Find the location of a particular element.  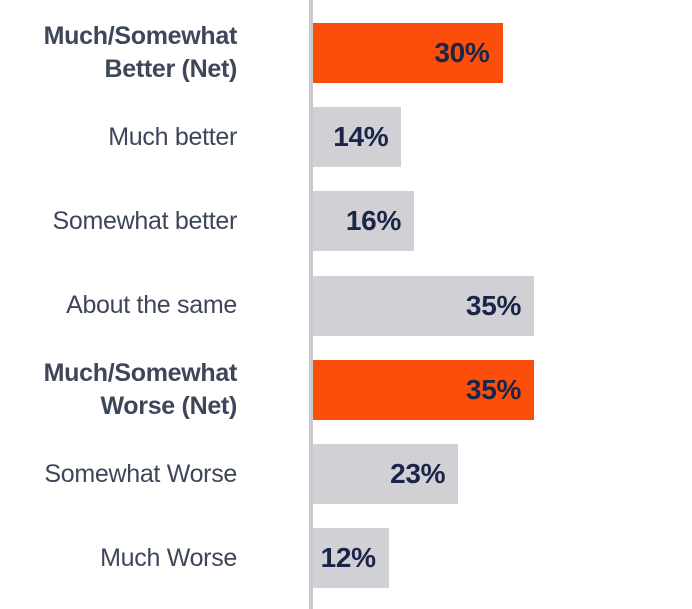

value-label: 12% is located at coordinates (348, 558).